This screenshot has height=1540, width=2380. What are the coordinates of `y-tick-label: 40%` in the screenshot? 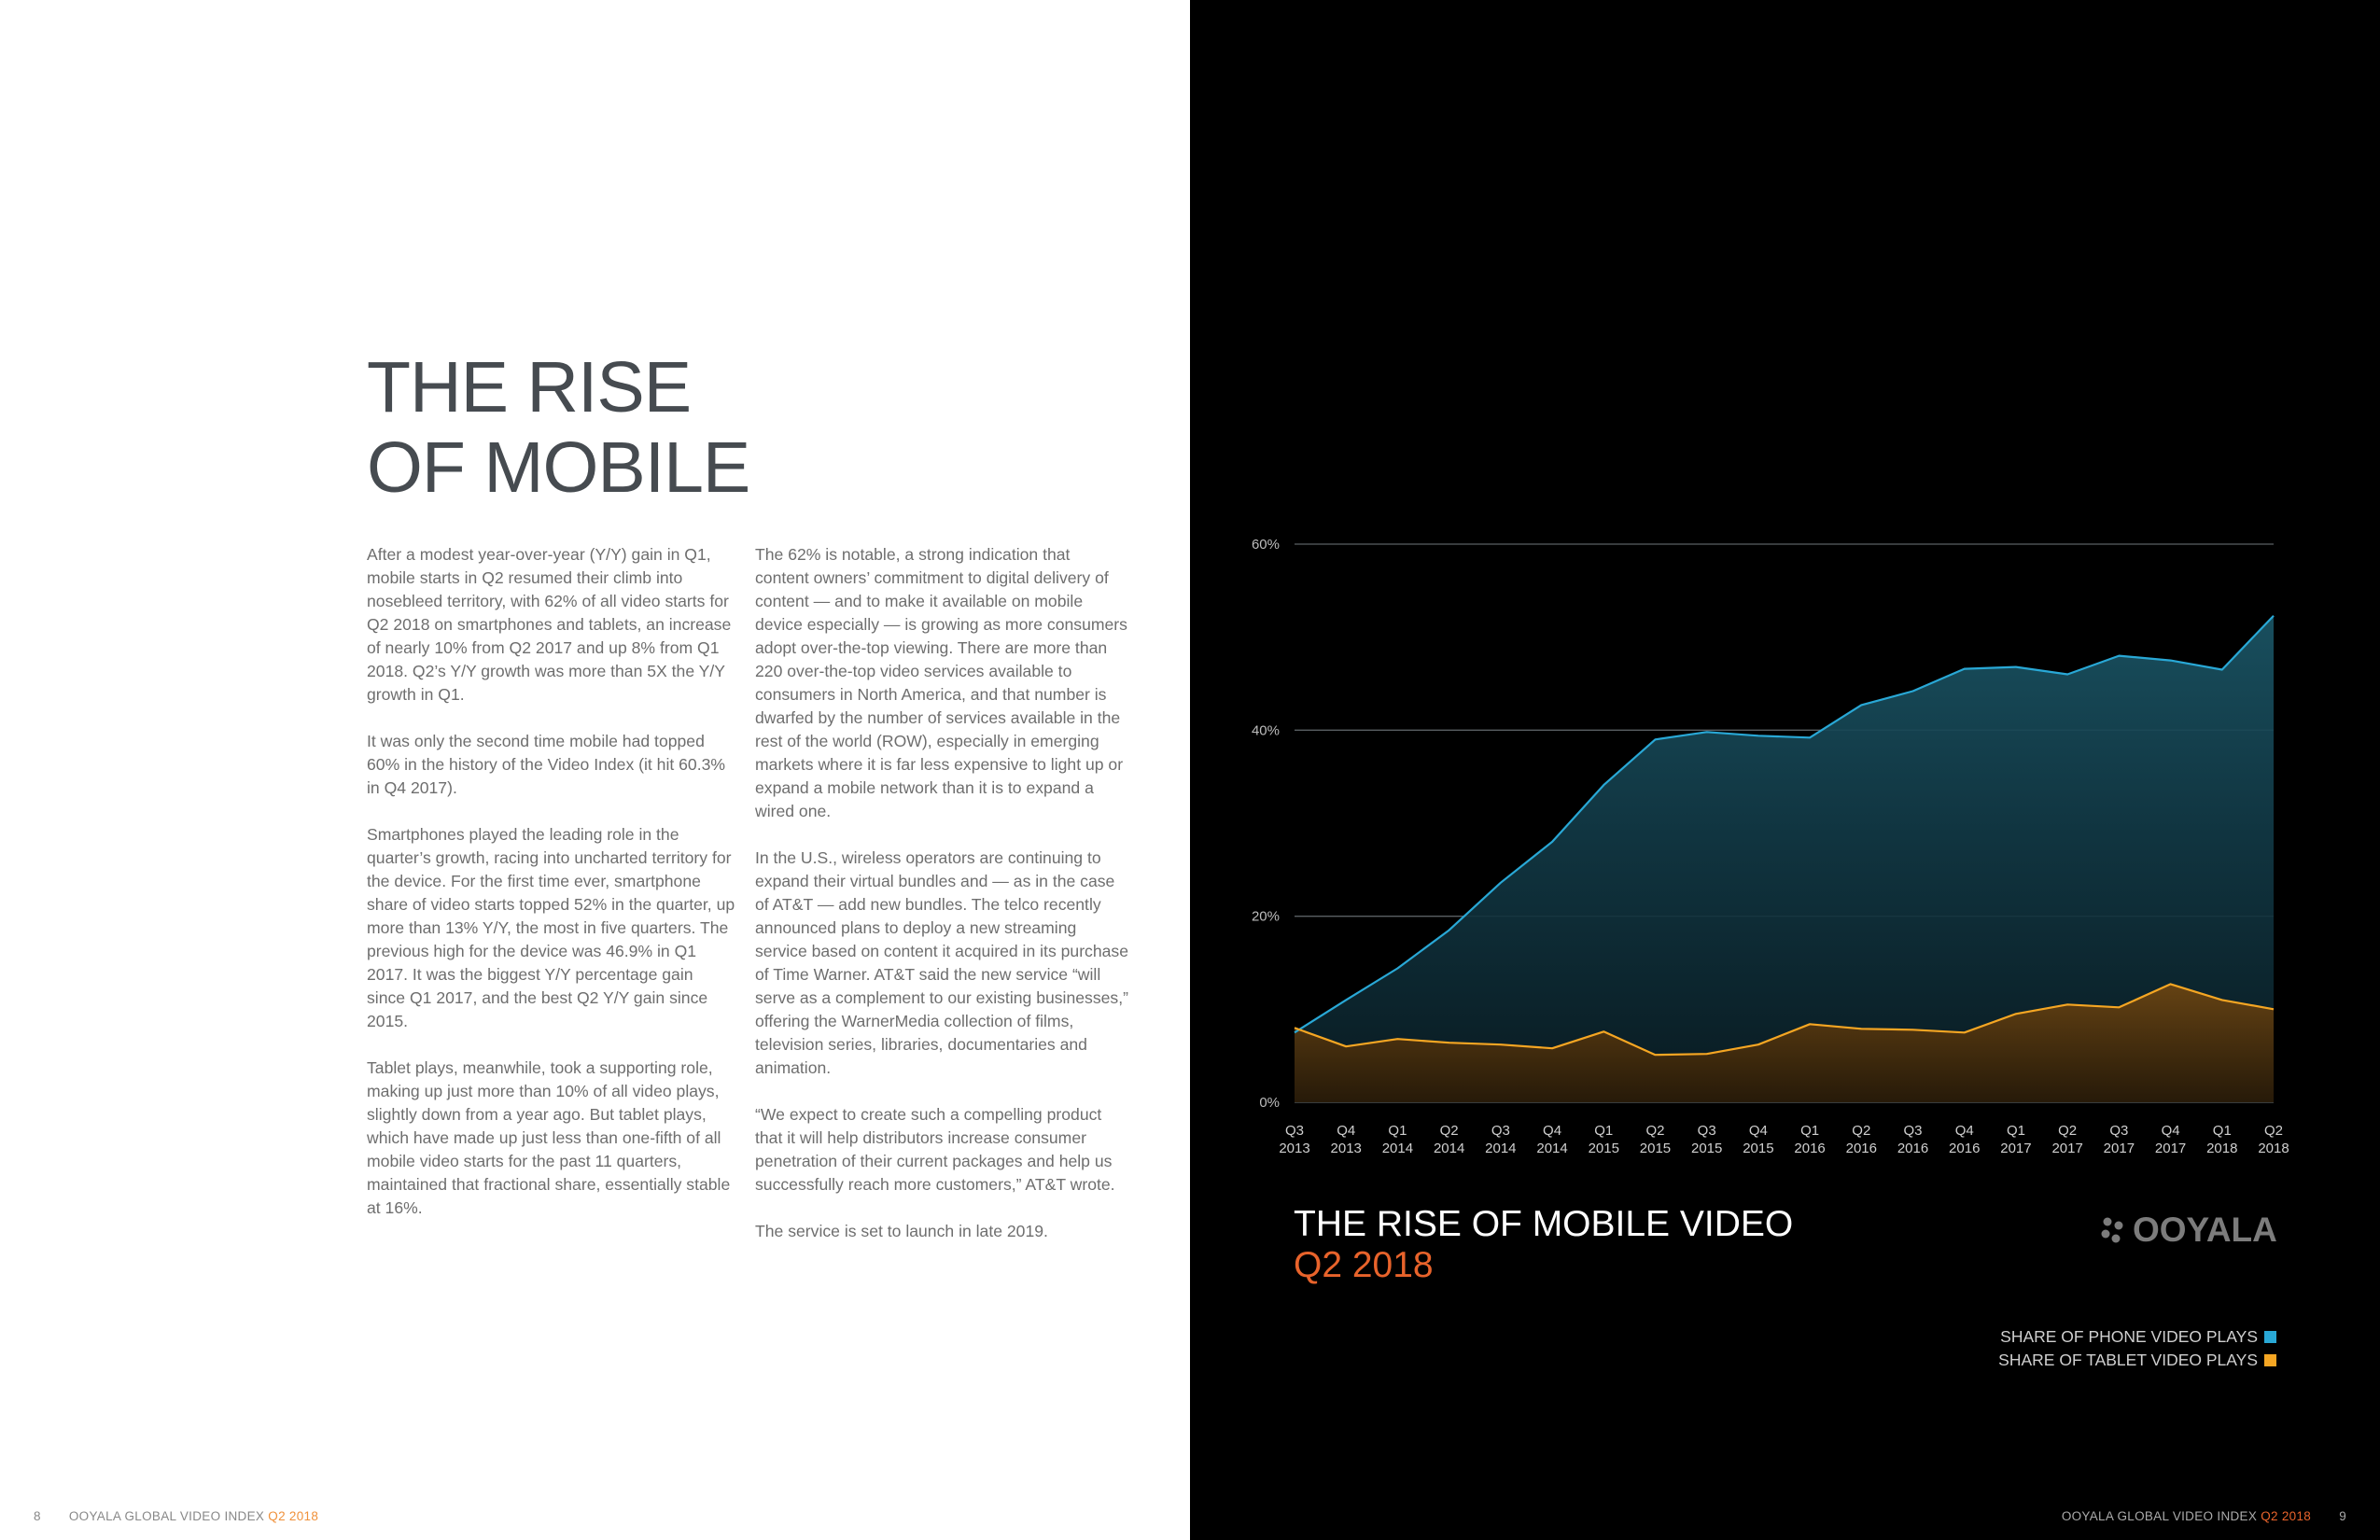 It's located at (1266, 730).